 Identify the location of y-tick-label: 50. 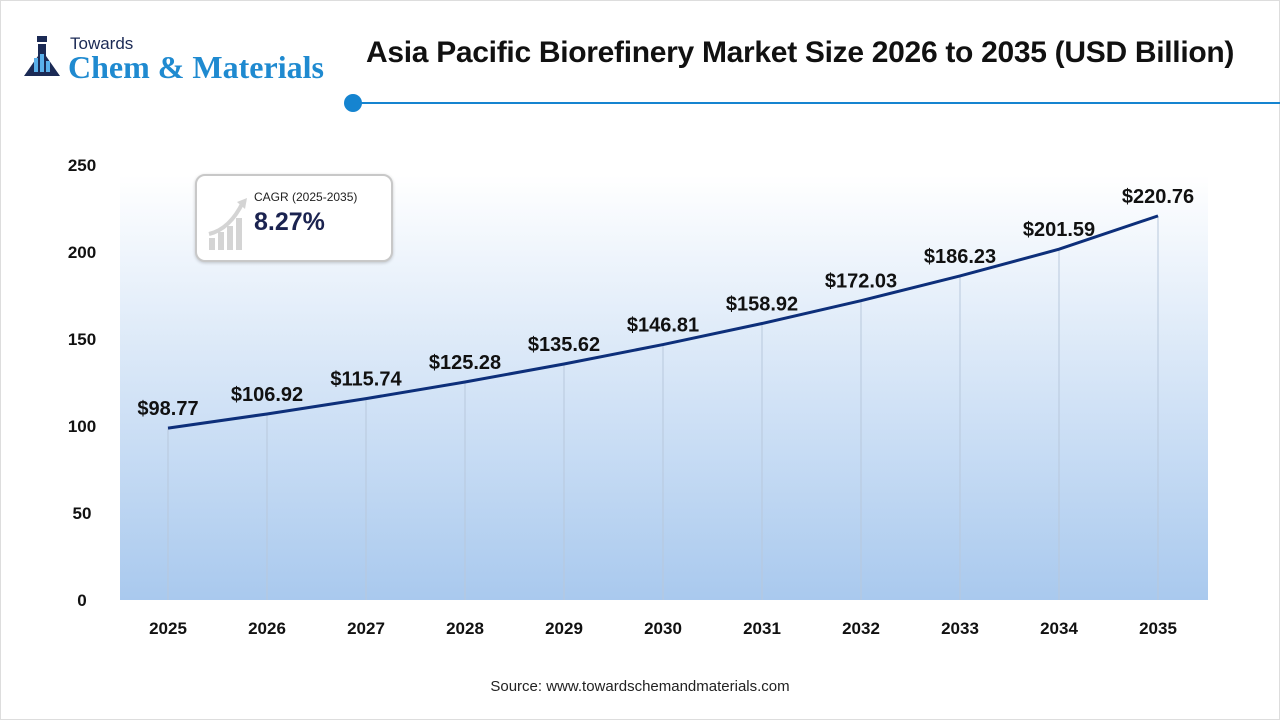
(82, 513).